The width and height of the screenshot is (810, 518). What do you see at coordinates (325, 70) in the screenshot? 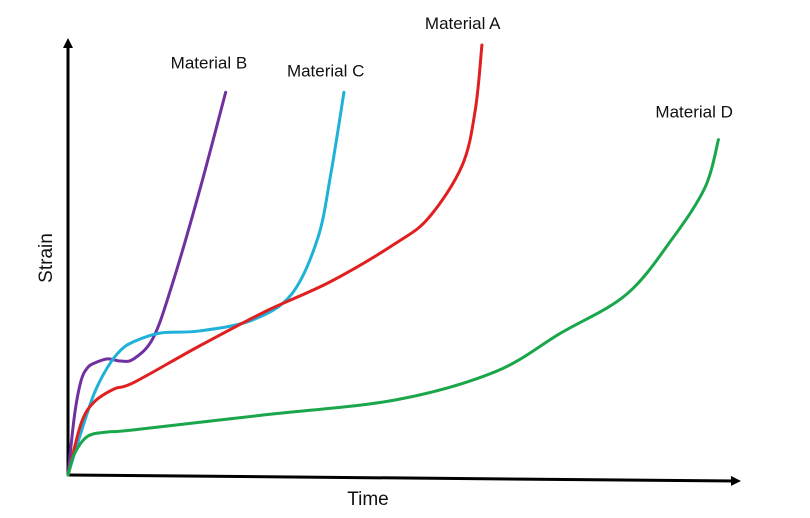
I see `series-label-material-c: Material C` at bounding box center [325, 70].